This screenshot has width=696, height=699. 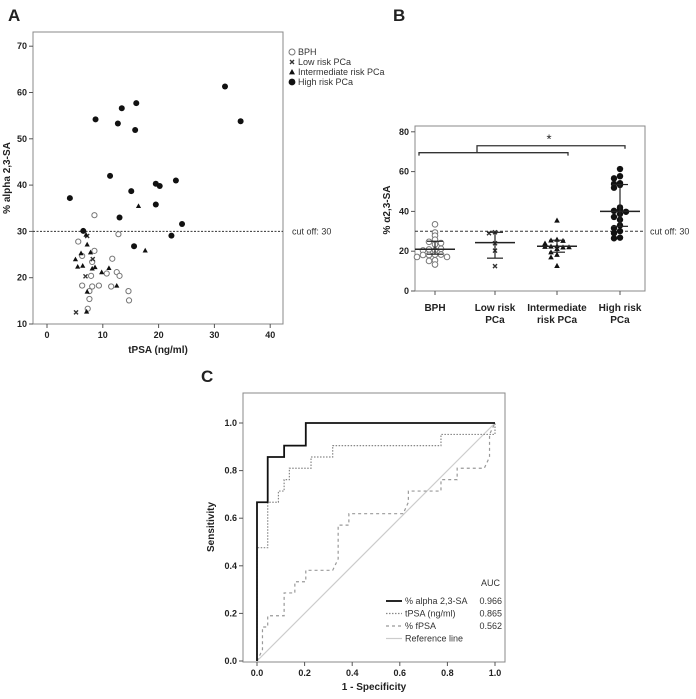 I want to click on y-tick-label: 50, so click(x=22, y=139).